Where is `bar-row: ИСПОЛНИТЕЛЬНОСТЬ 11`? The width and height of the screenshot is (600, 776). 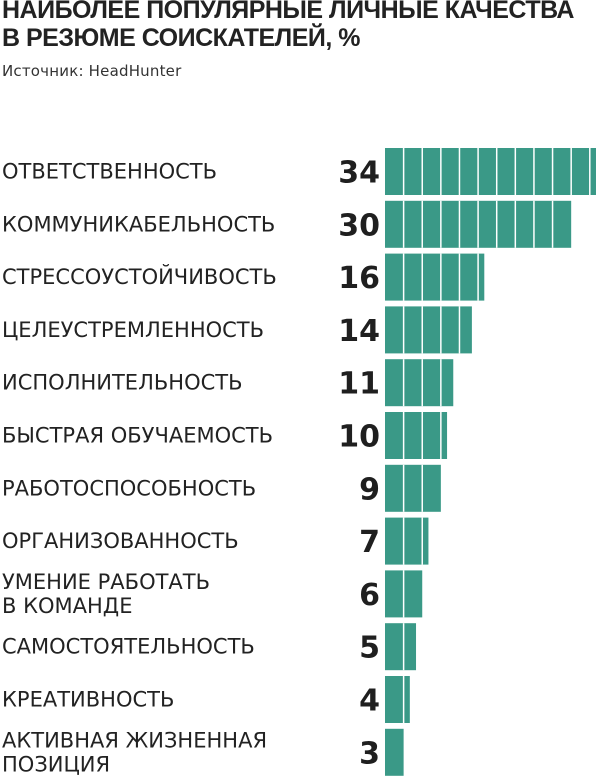 bar-row: ИСПОЛНИТЕЛЬНОСТЬ 11 is located at coordinates (228, 383).